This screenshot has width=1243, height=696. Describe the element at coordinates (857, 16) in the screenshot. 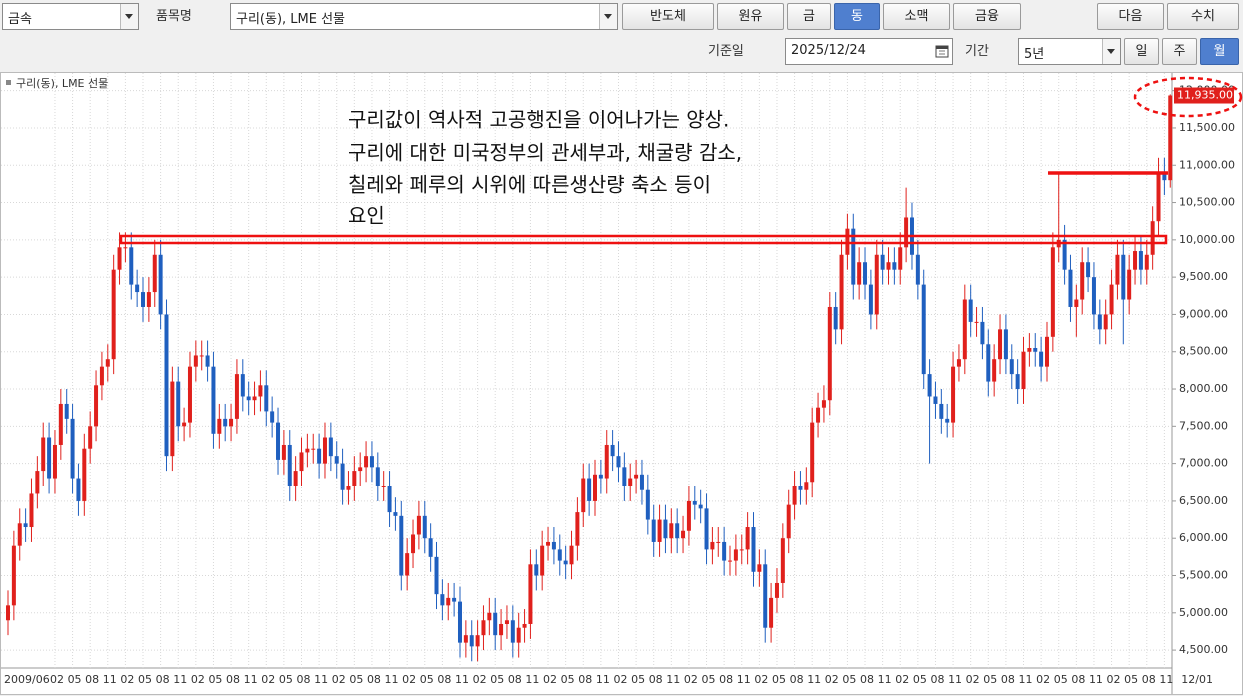

I see `item-button: 동` at that location.